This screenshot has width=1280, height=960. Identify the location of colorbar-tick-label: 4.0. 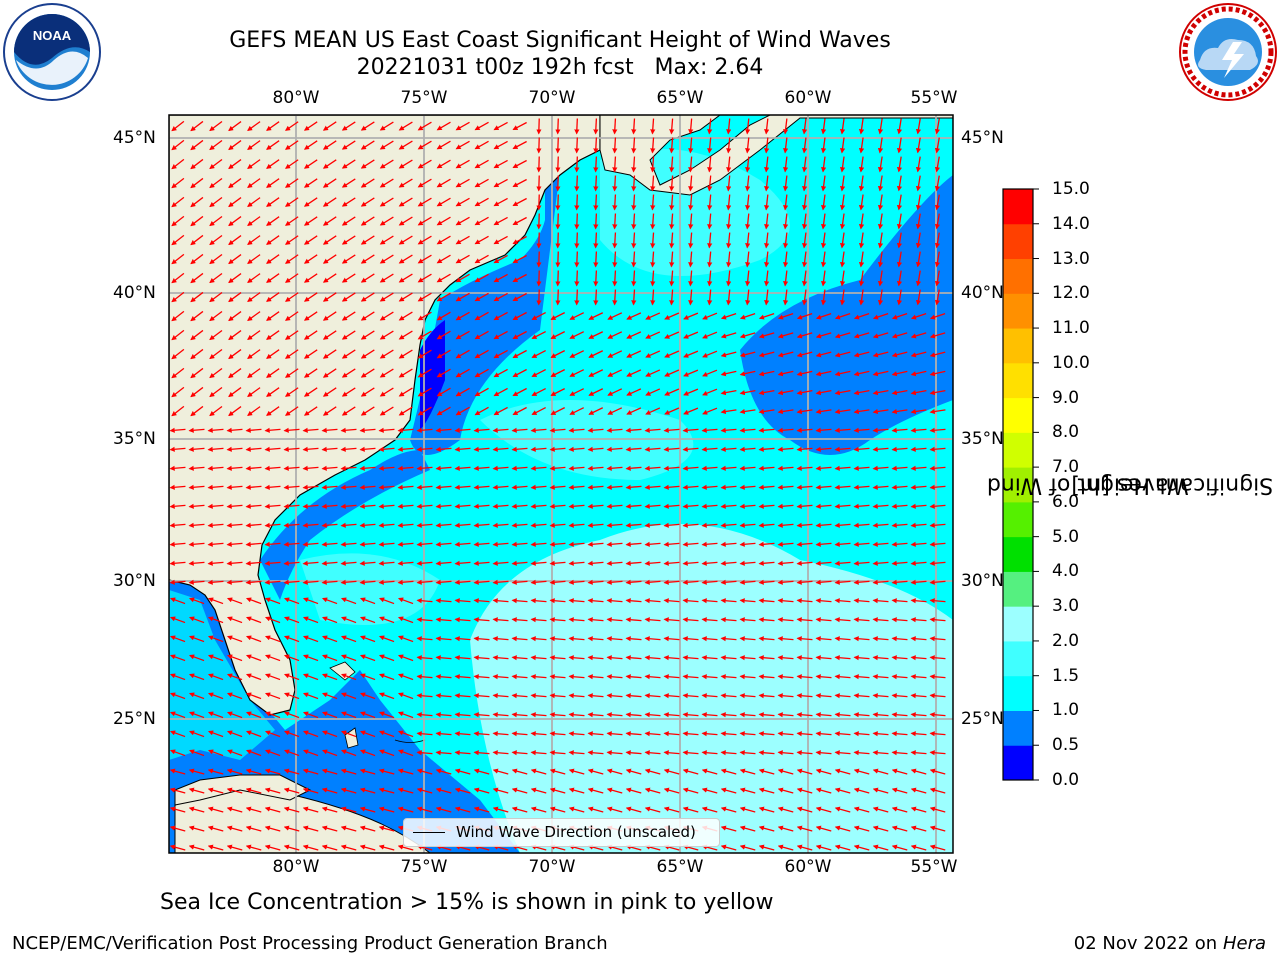
(1066, 571).